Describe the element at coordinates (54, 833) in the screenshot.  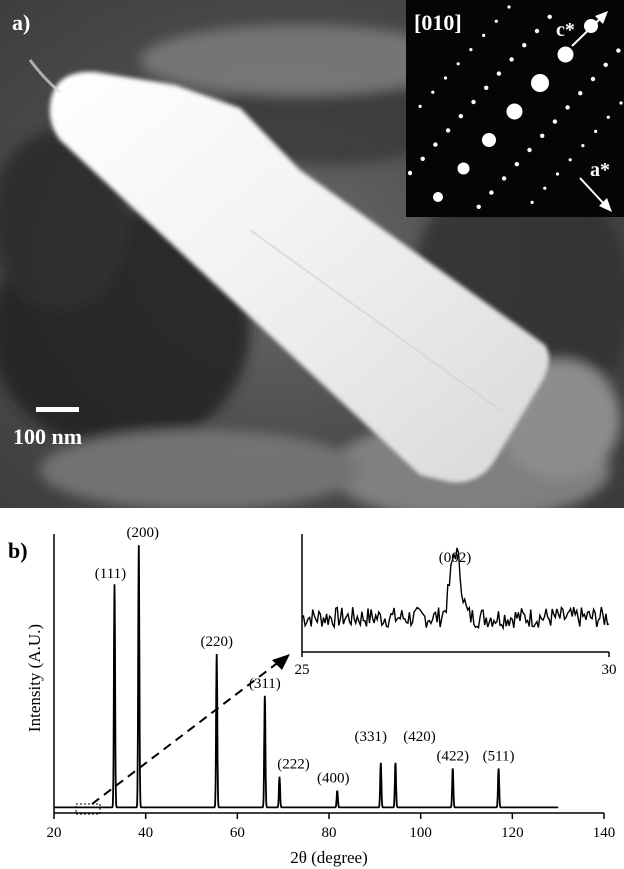
I see `x-tick-label: 20` at that location.